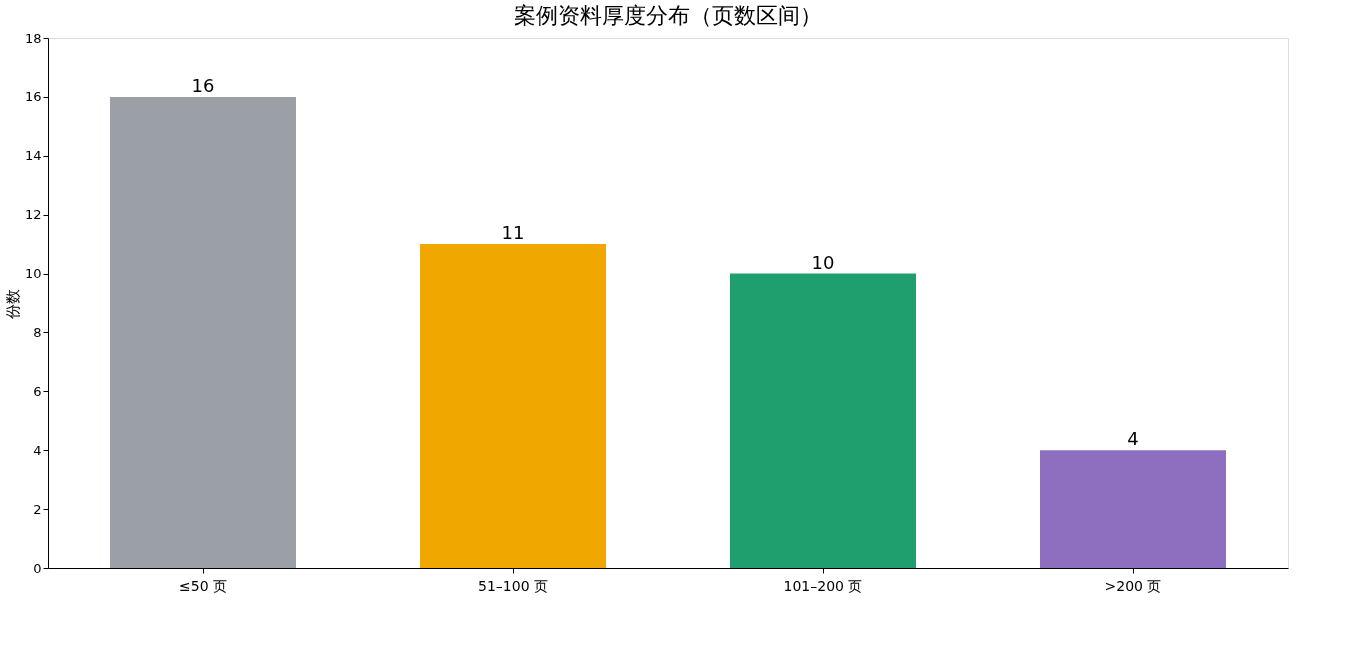 The width and height of the screenshot is (1350, 660). I want to click on data-label: 16, so click(203, 85).